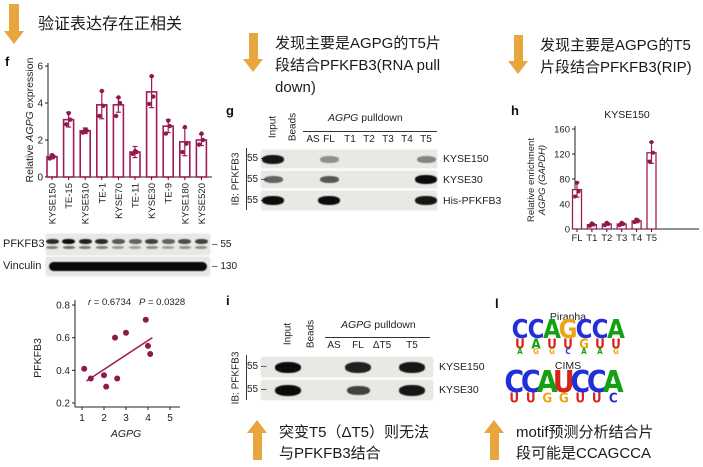  I want to click on axis-line, so click(119, 359).